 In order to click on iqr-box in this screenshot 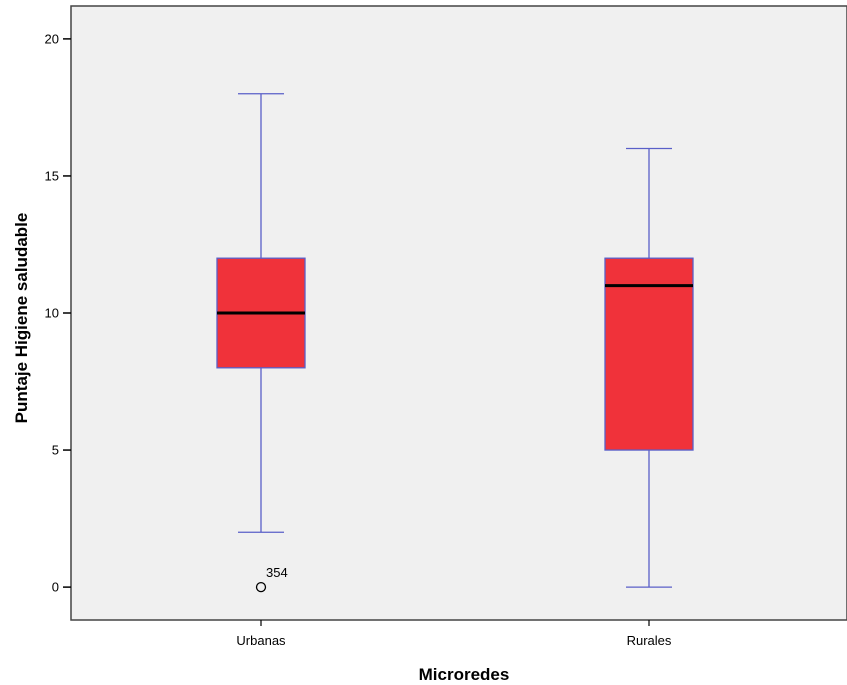, I will do `click(649, 354)`.